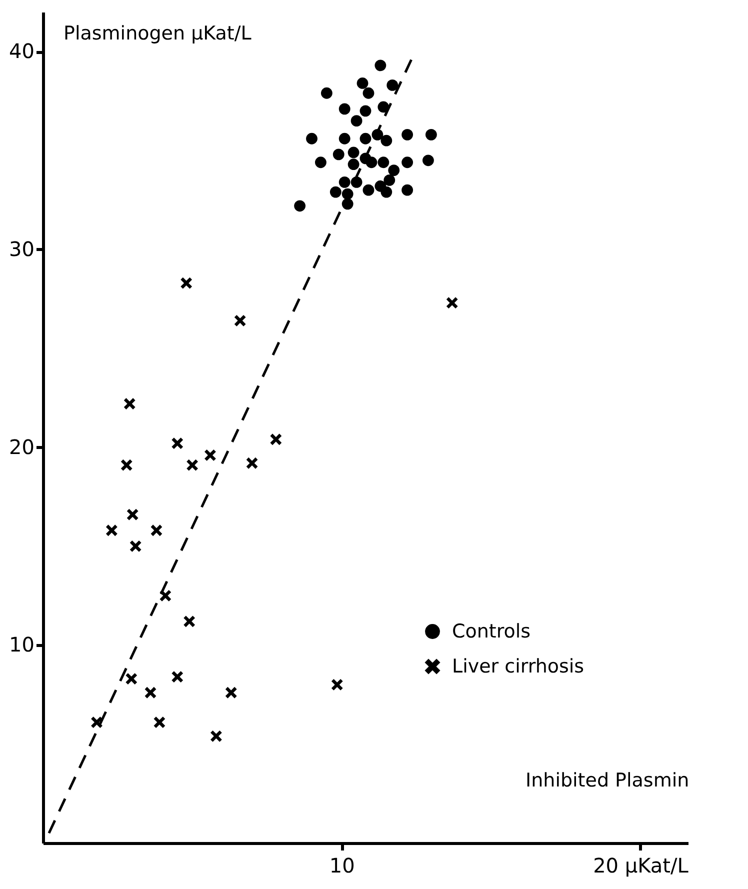 The height and width of the screenshot is (889, 748). What do you see at coordinates (491, 631) in the screenshot?
I see `legend-label: Controls` at bounding box center [491, 631].